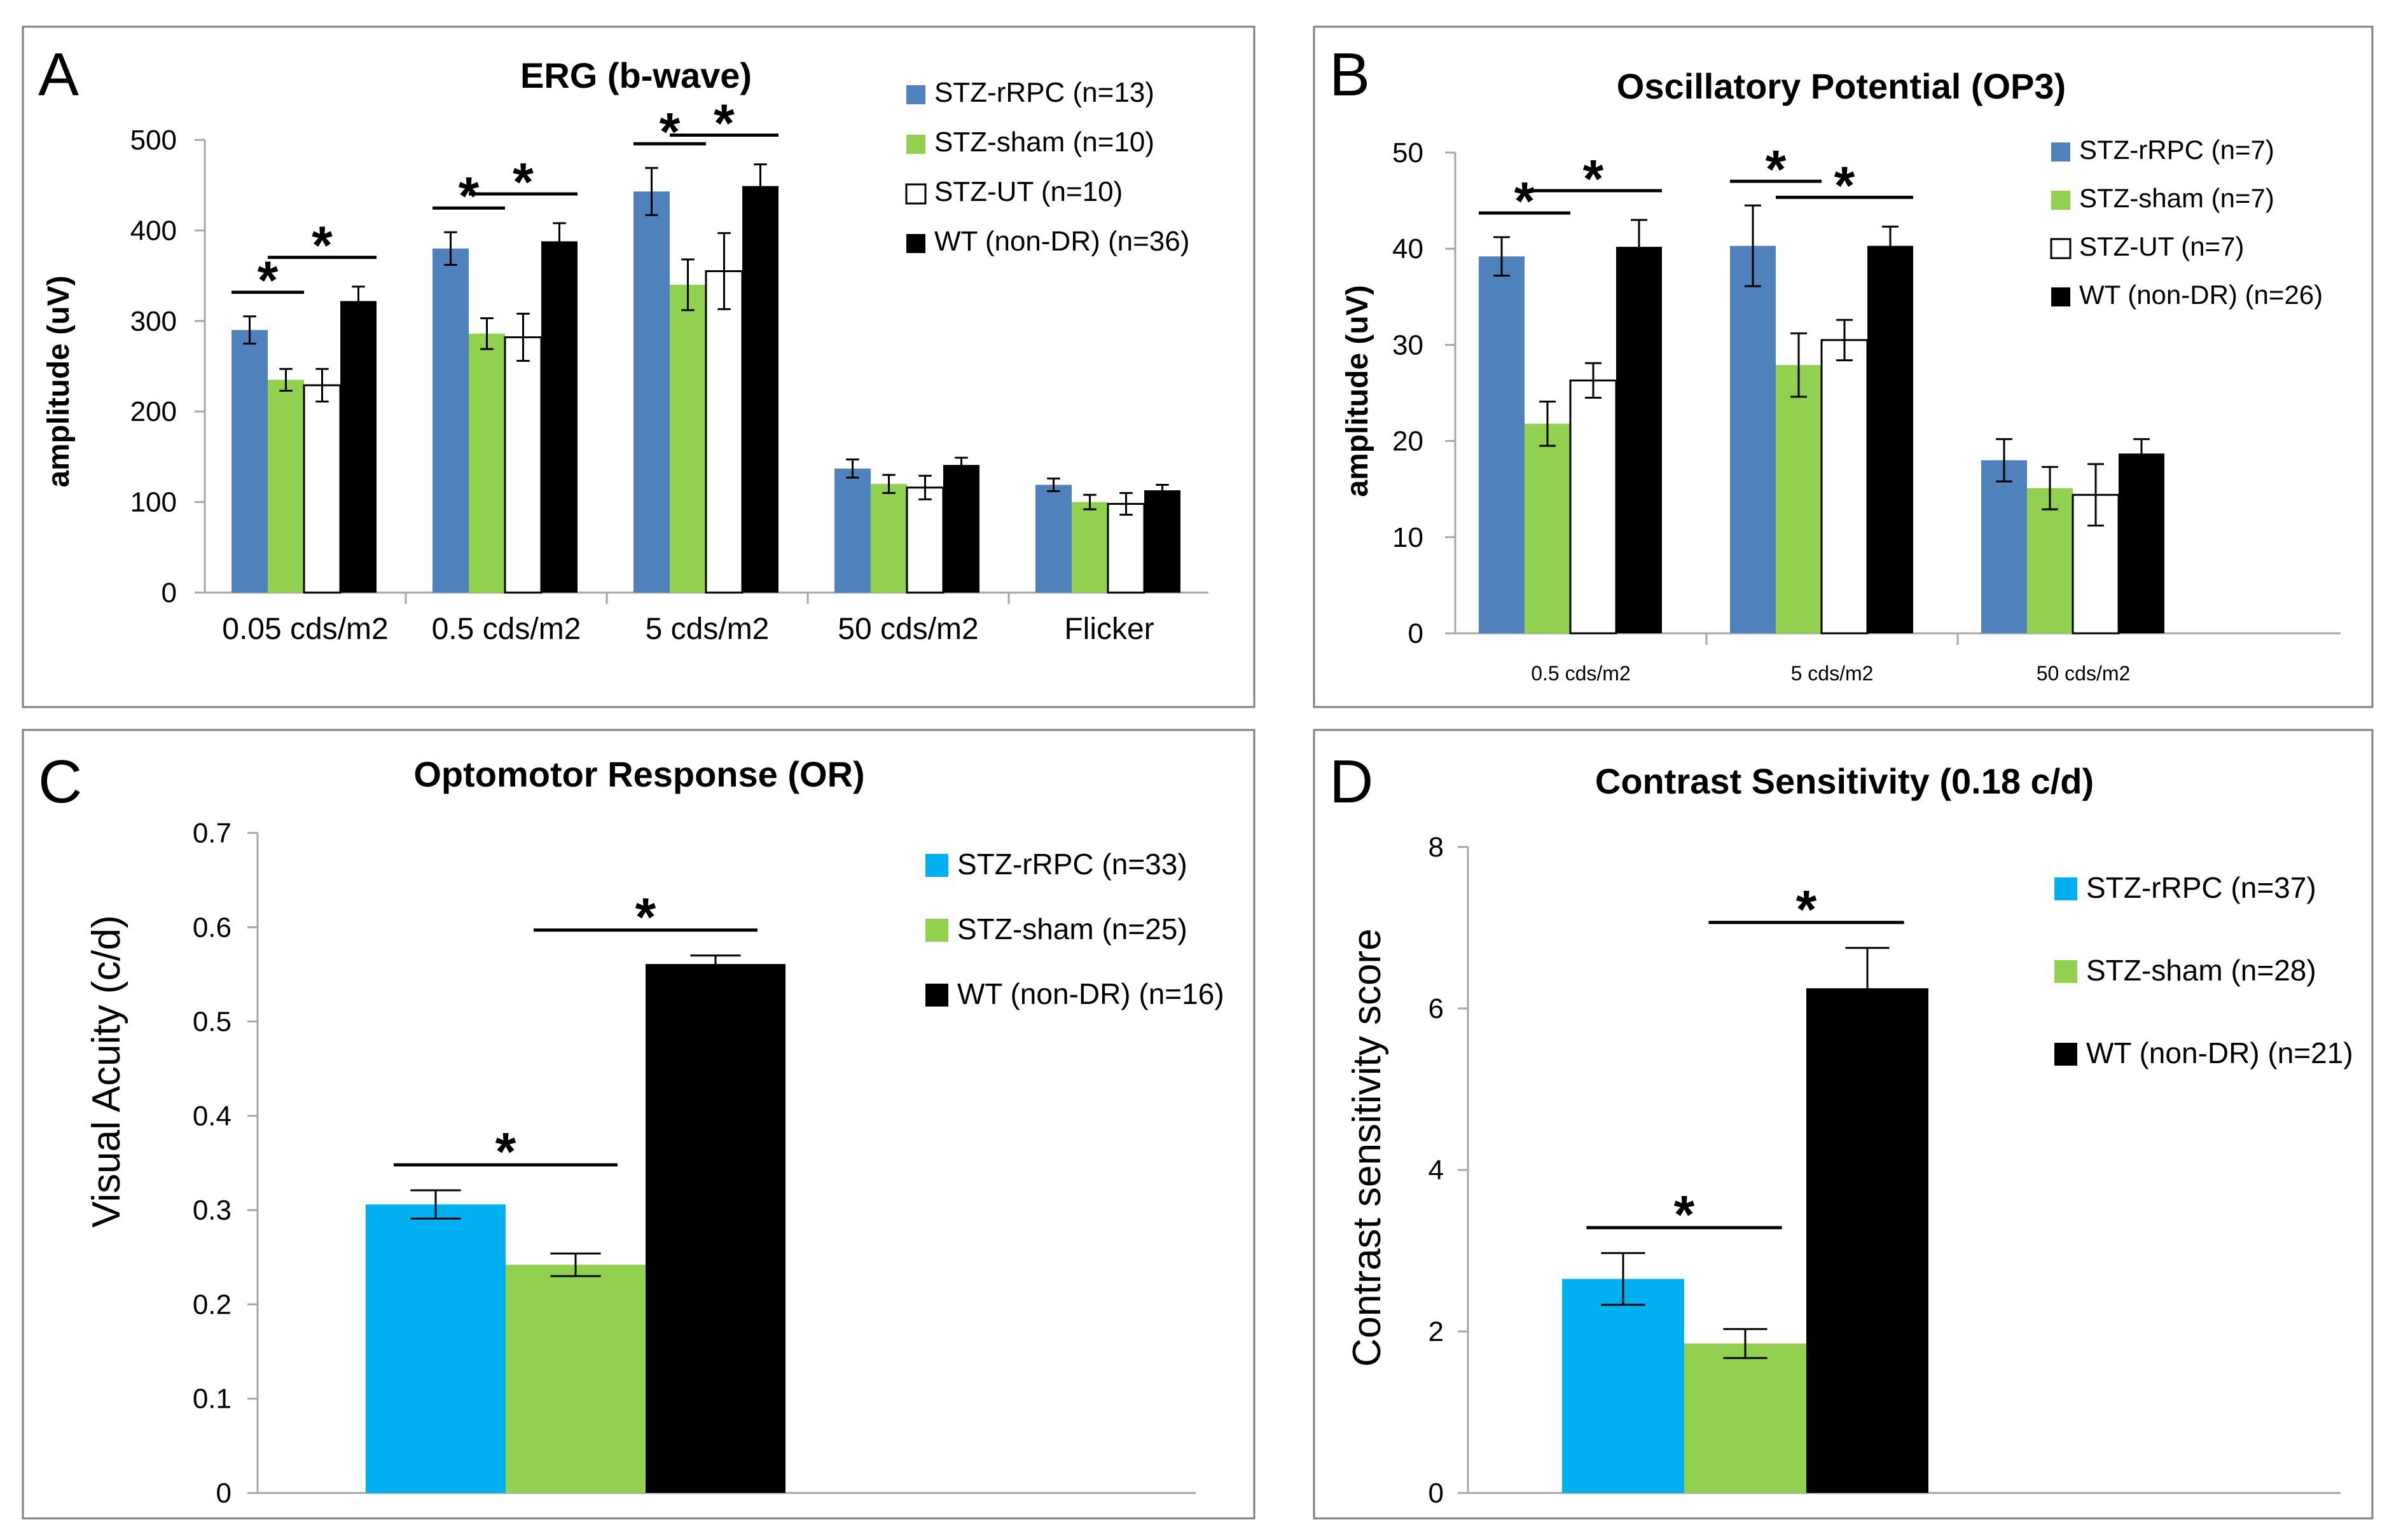  What do you see at coordinates (59, 75) in the screenshot?
I see `panel-a-letter: A` at bounding box center [59, 75].